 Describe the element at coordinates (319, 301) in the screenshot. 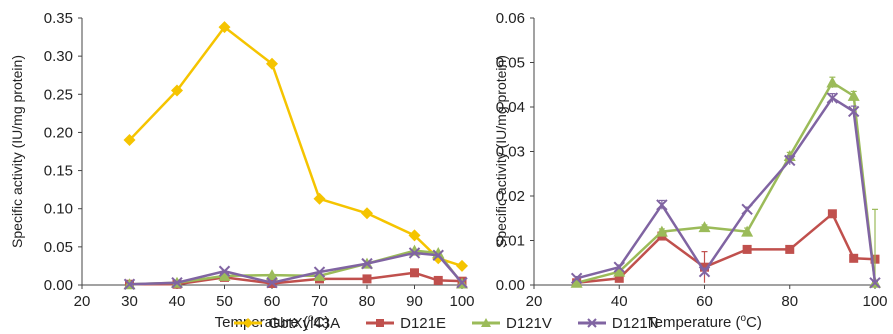

I see `x-tick-label: 70` at that location.